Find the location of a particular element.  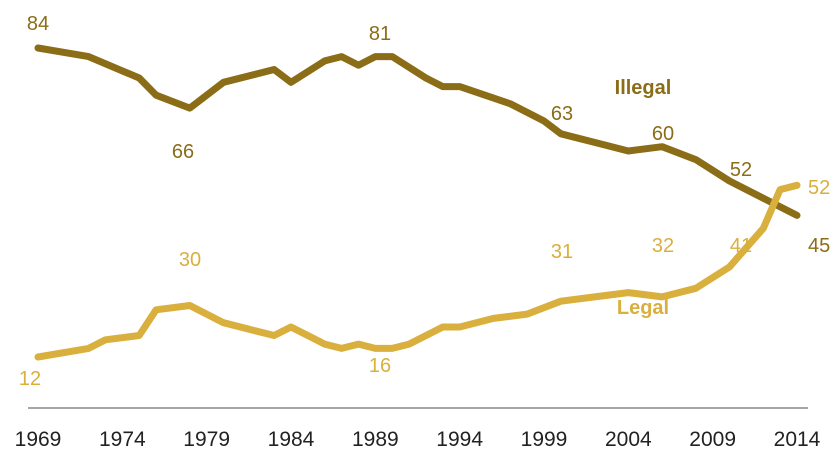

data-label-legal-1989: 16 is located at coordinates (380, 366).